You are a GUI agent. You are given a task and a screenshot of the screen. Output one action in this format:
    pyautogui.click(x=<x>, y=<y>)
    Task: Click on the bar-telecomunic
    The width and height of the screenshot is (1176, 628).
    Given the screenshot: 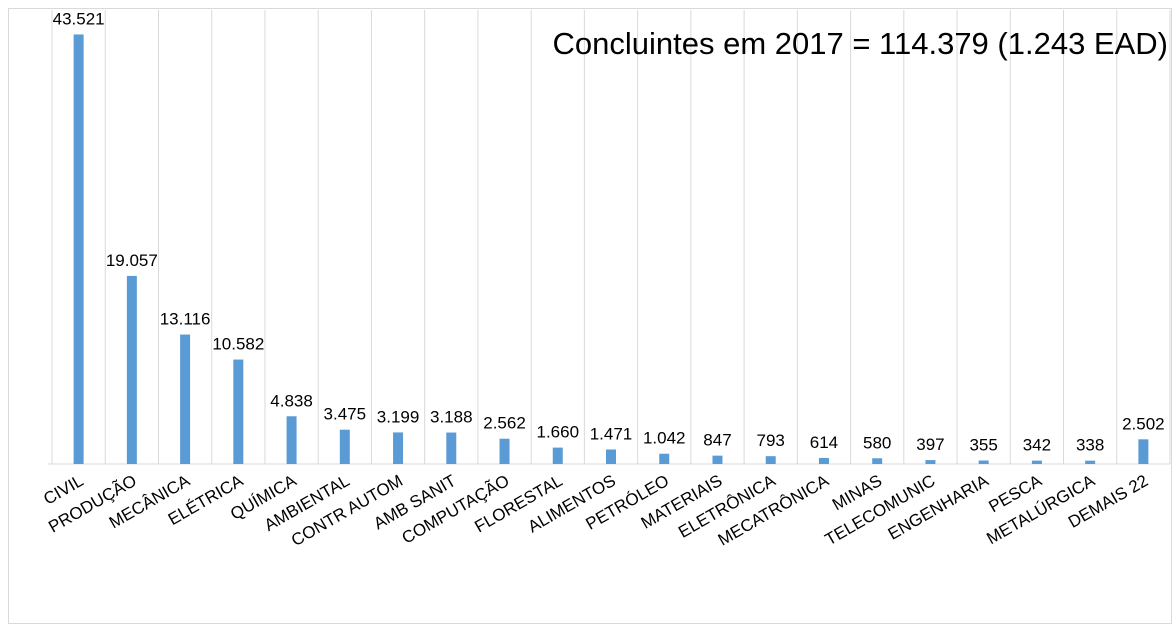 What is the action you would take?
    pyautogui.click(x=930, y=462)
    